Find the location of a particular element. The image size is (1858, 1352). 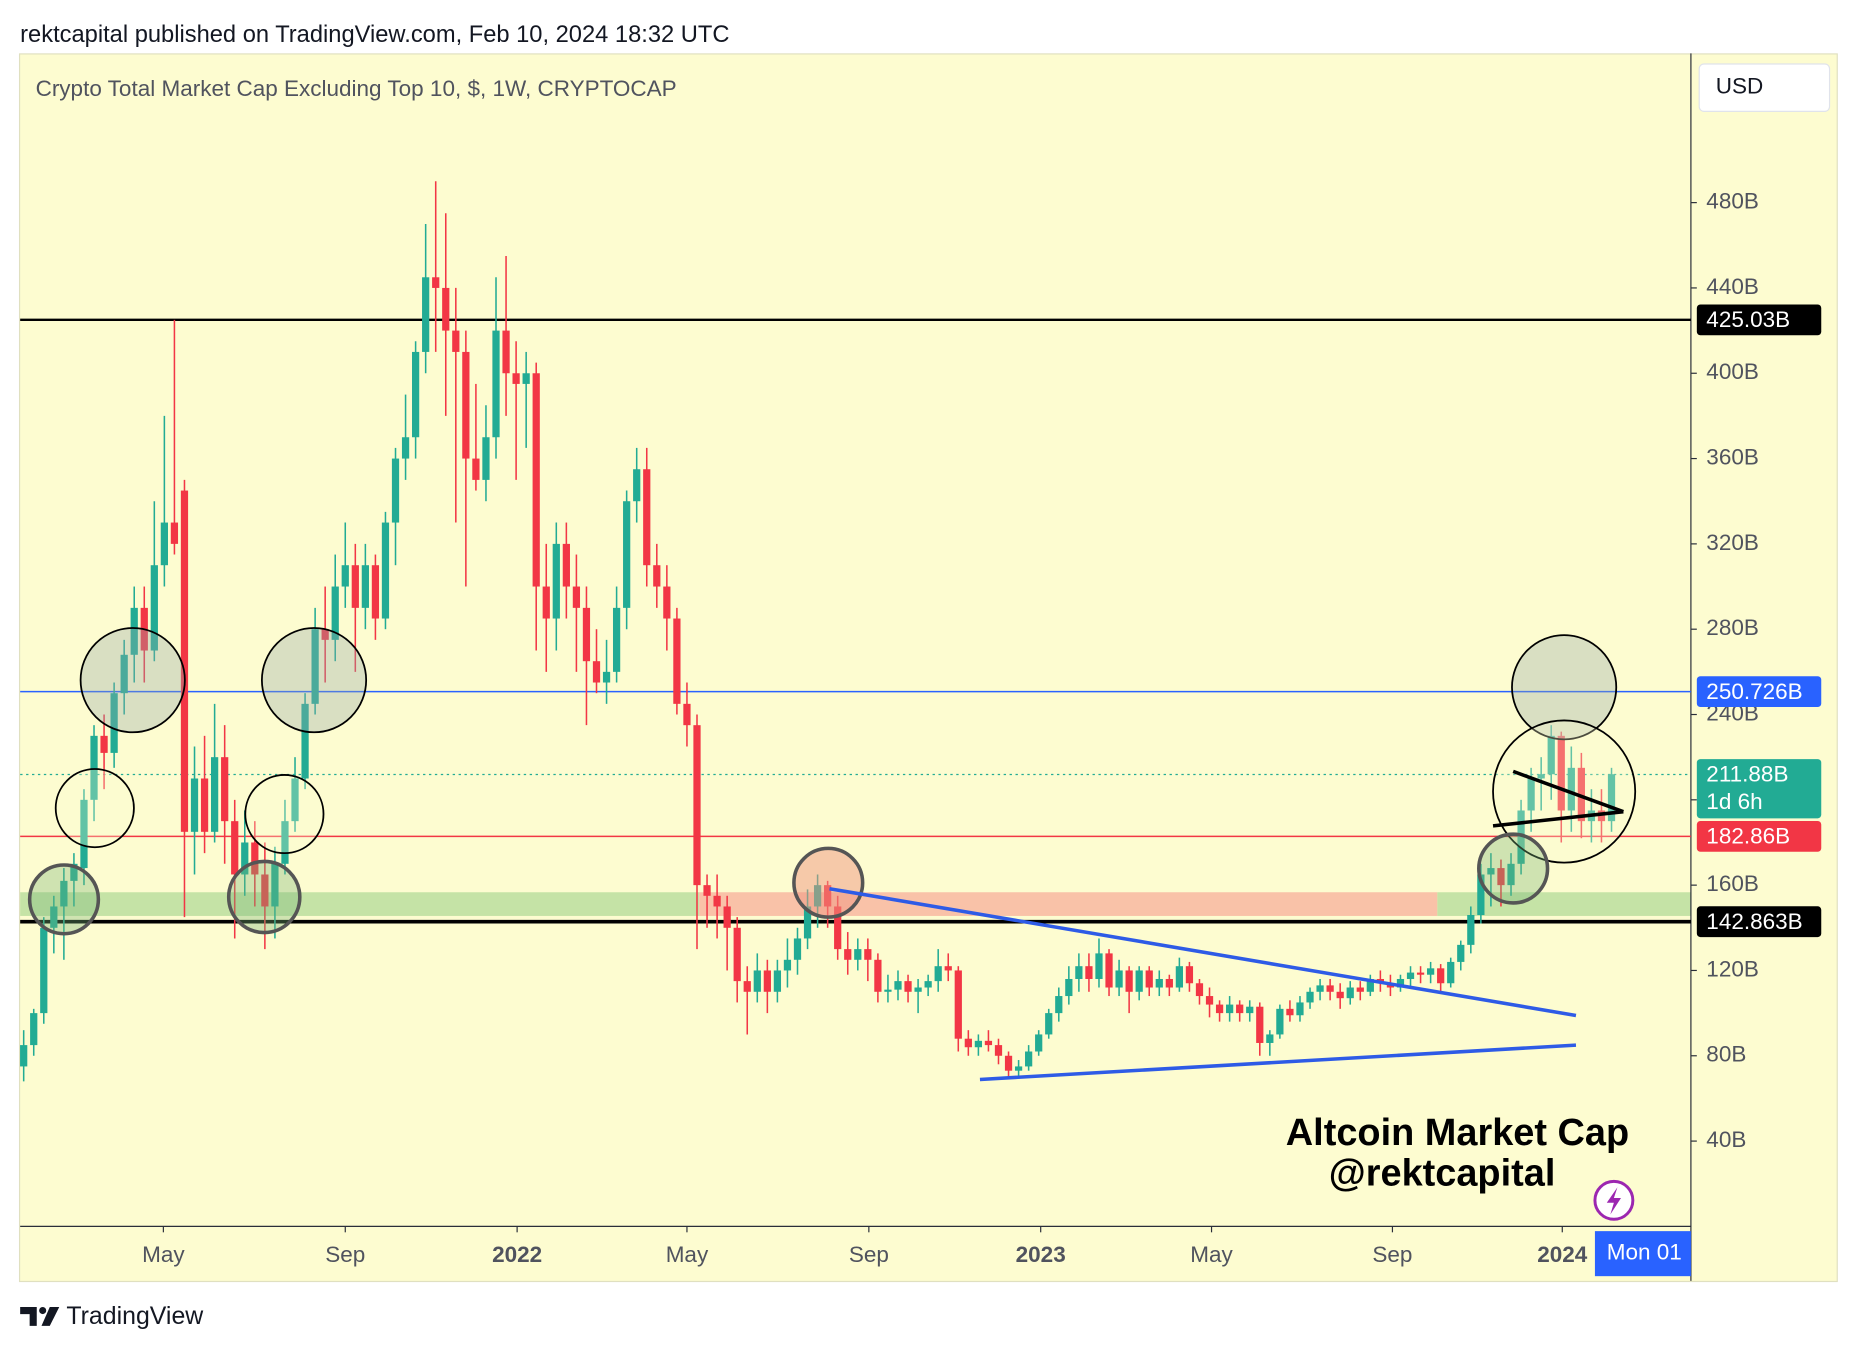

y-tick-label: 440B is located at coordinates (1732, 286).